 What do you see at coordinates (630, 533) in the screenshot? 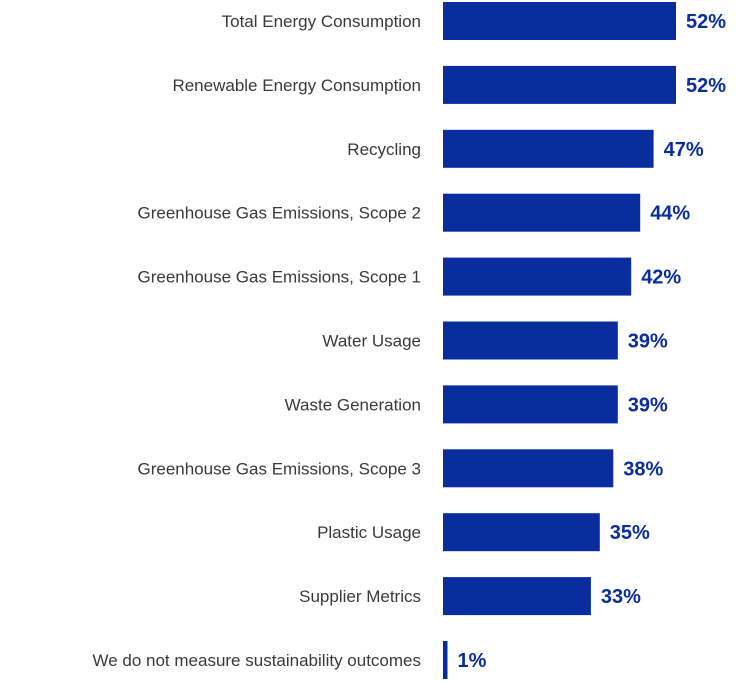
I see `value-label: 35%` at bounding box center [630, 533].